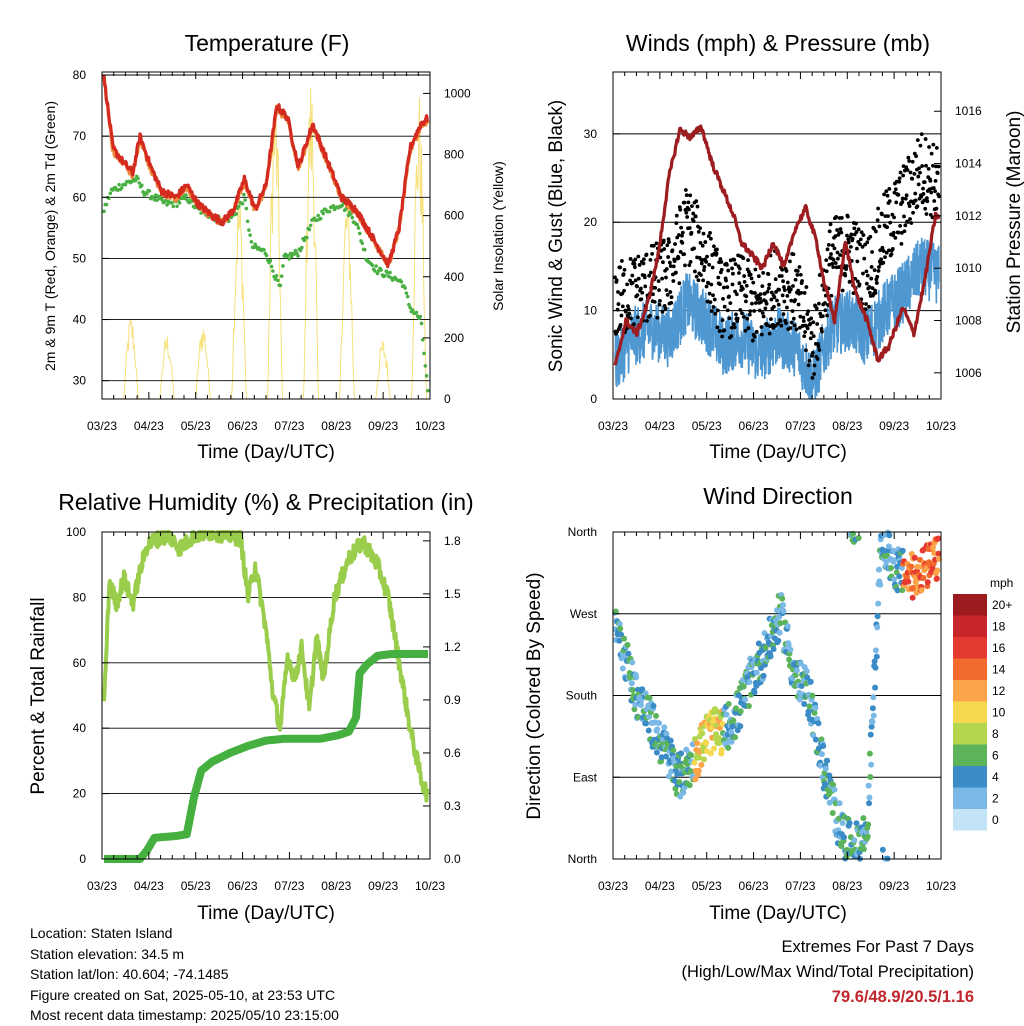  Describe the element at coordinates (593, 399) in the screenshot. I see `y-tick-label: 0` at that location.